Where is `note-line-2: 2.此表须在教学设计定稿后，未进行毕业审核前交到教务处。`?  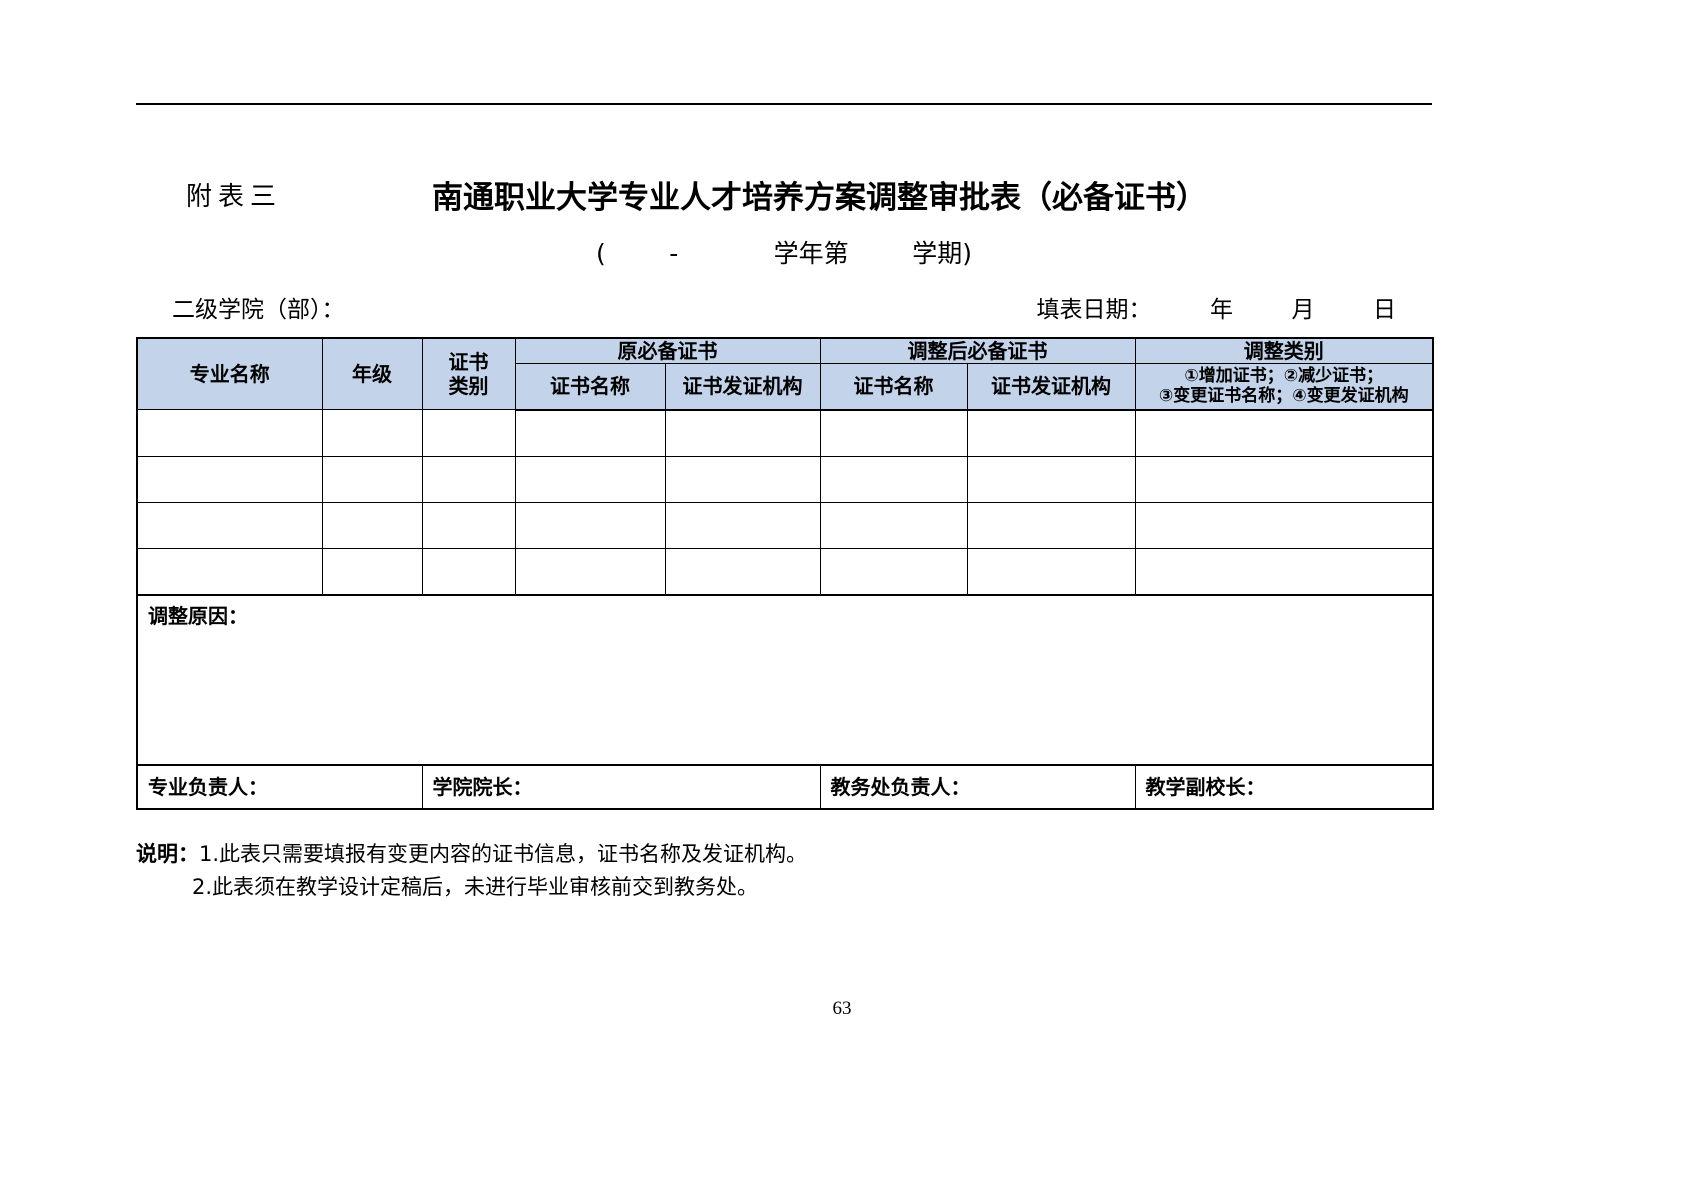
note-line-2: 2.此表须在教学设计定稿后，未进行毕业审核前交到教务处。 is located at coordinates (796, 887).